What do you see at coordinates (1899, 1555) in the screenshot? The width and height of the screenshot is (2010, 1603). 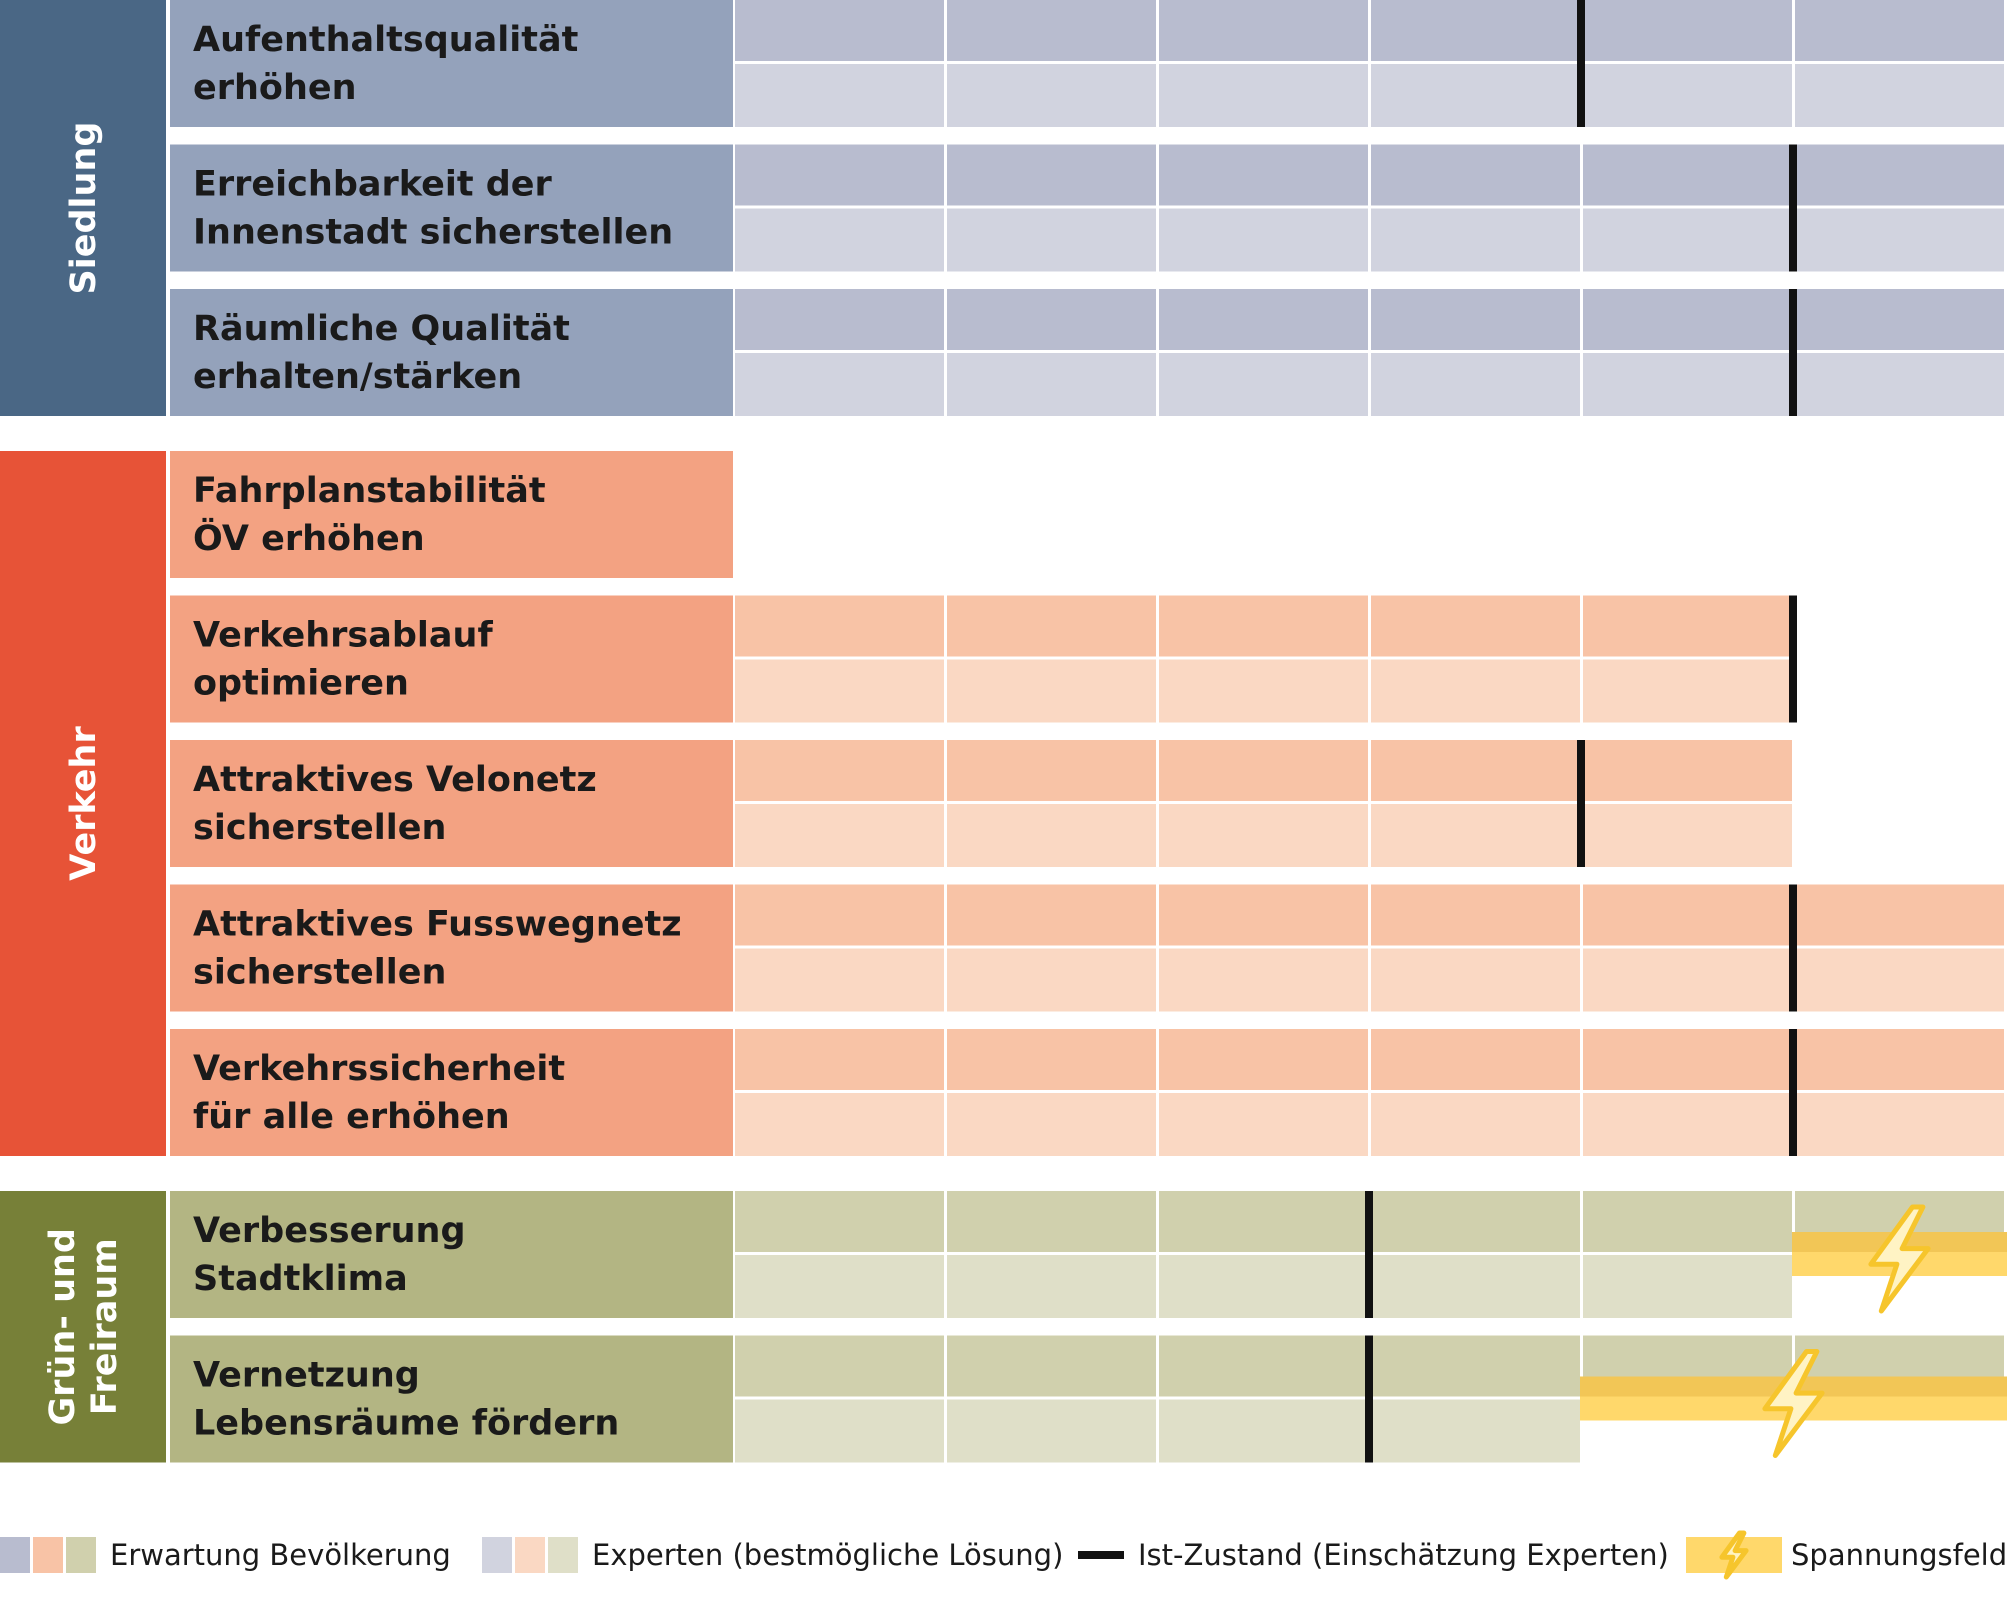 I see `legend-label: Spannungsfeld` at bounding box center [1899, 1555].